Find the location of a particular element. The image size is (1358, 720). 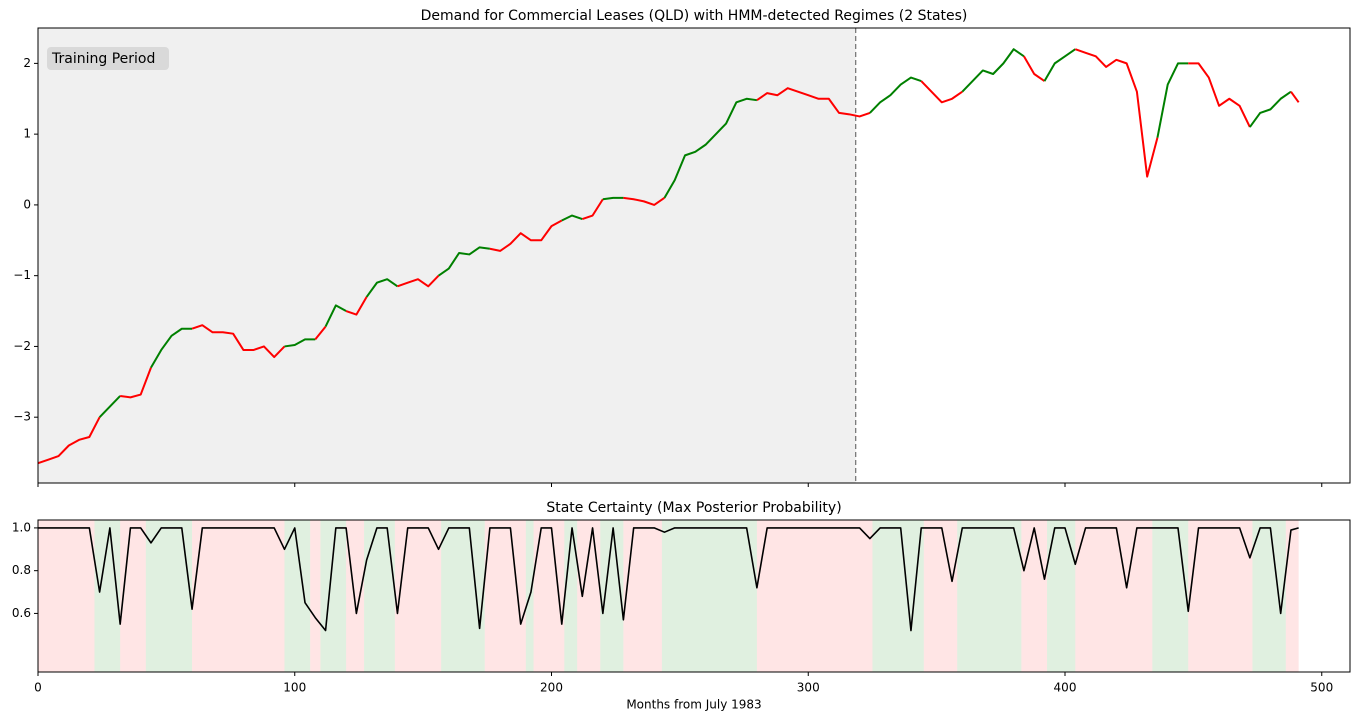

annotation-box is located at coordinates (108, 58).